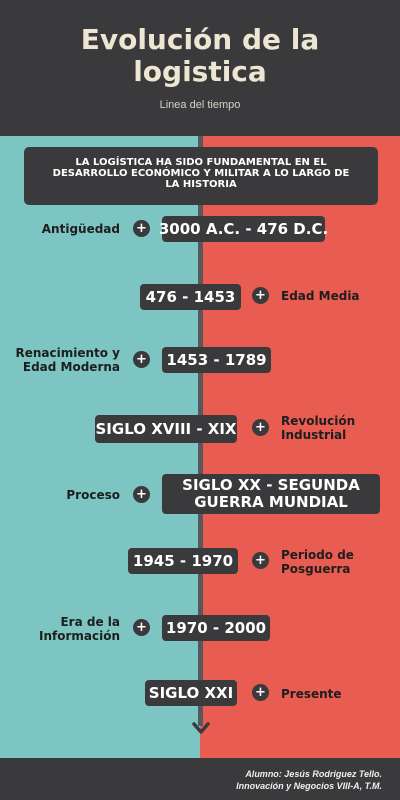  Describe the element at coordinates (67, 353) in the screenshot. I see `label-line-1: Renacimiento y` at that location.